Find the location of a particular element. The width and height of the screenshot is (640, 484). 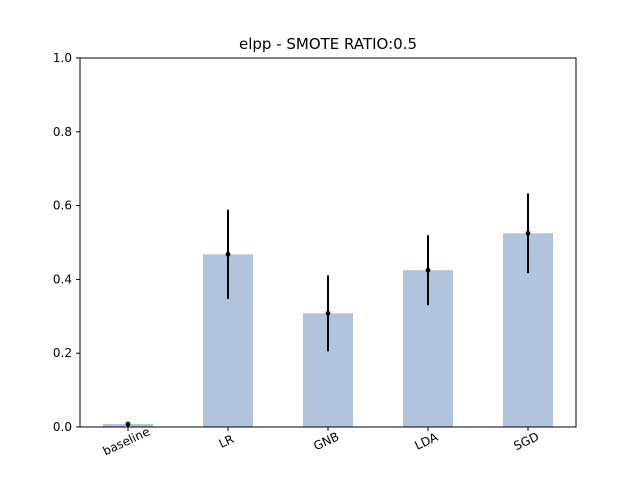

chart-title: elpp - SMOTE RATIO:0.5 is located at coordinates (328, 44).